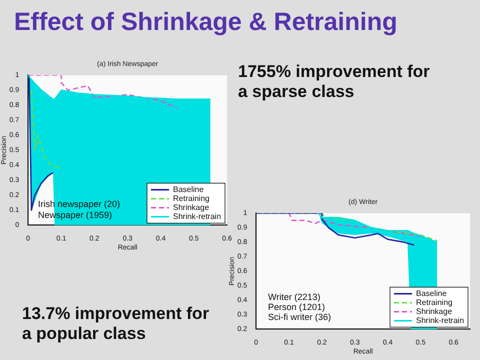  What do you see at coordinates (206, 22) in the screenshot?
I see `chart-title: Effect of Shrinkage & Retraining` at bounding box center [206, 22].